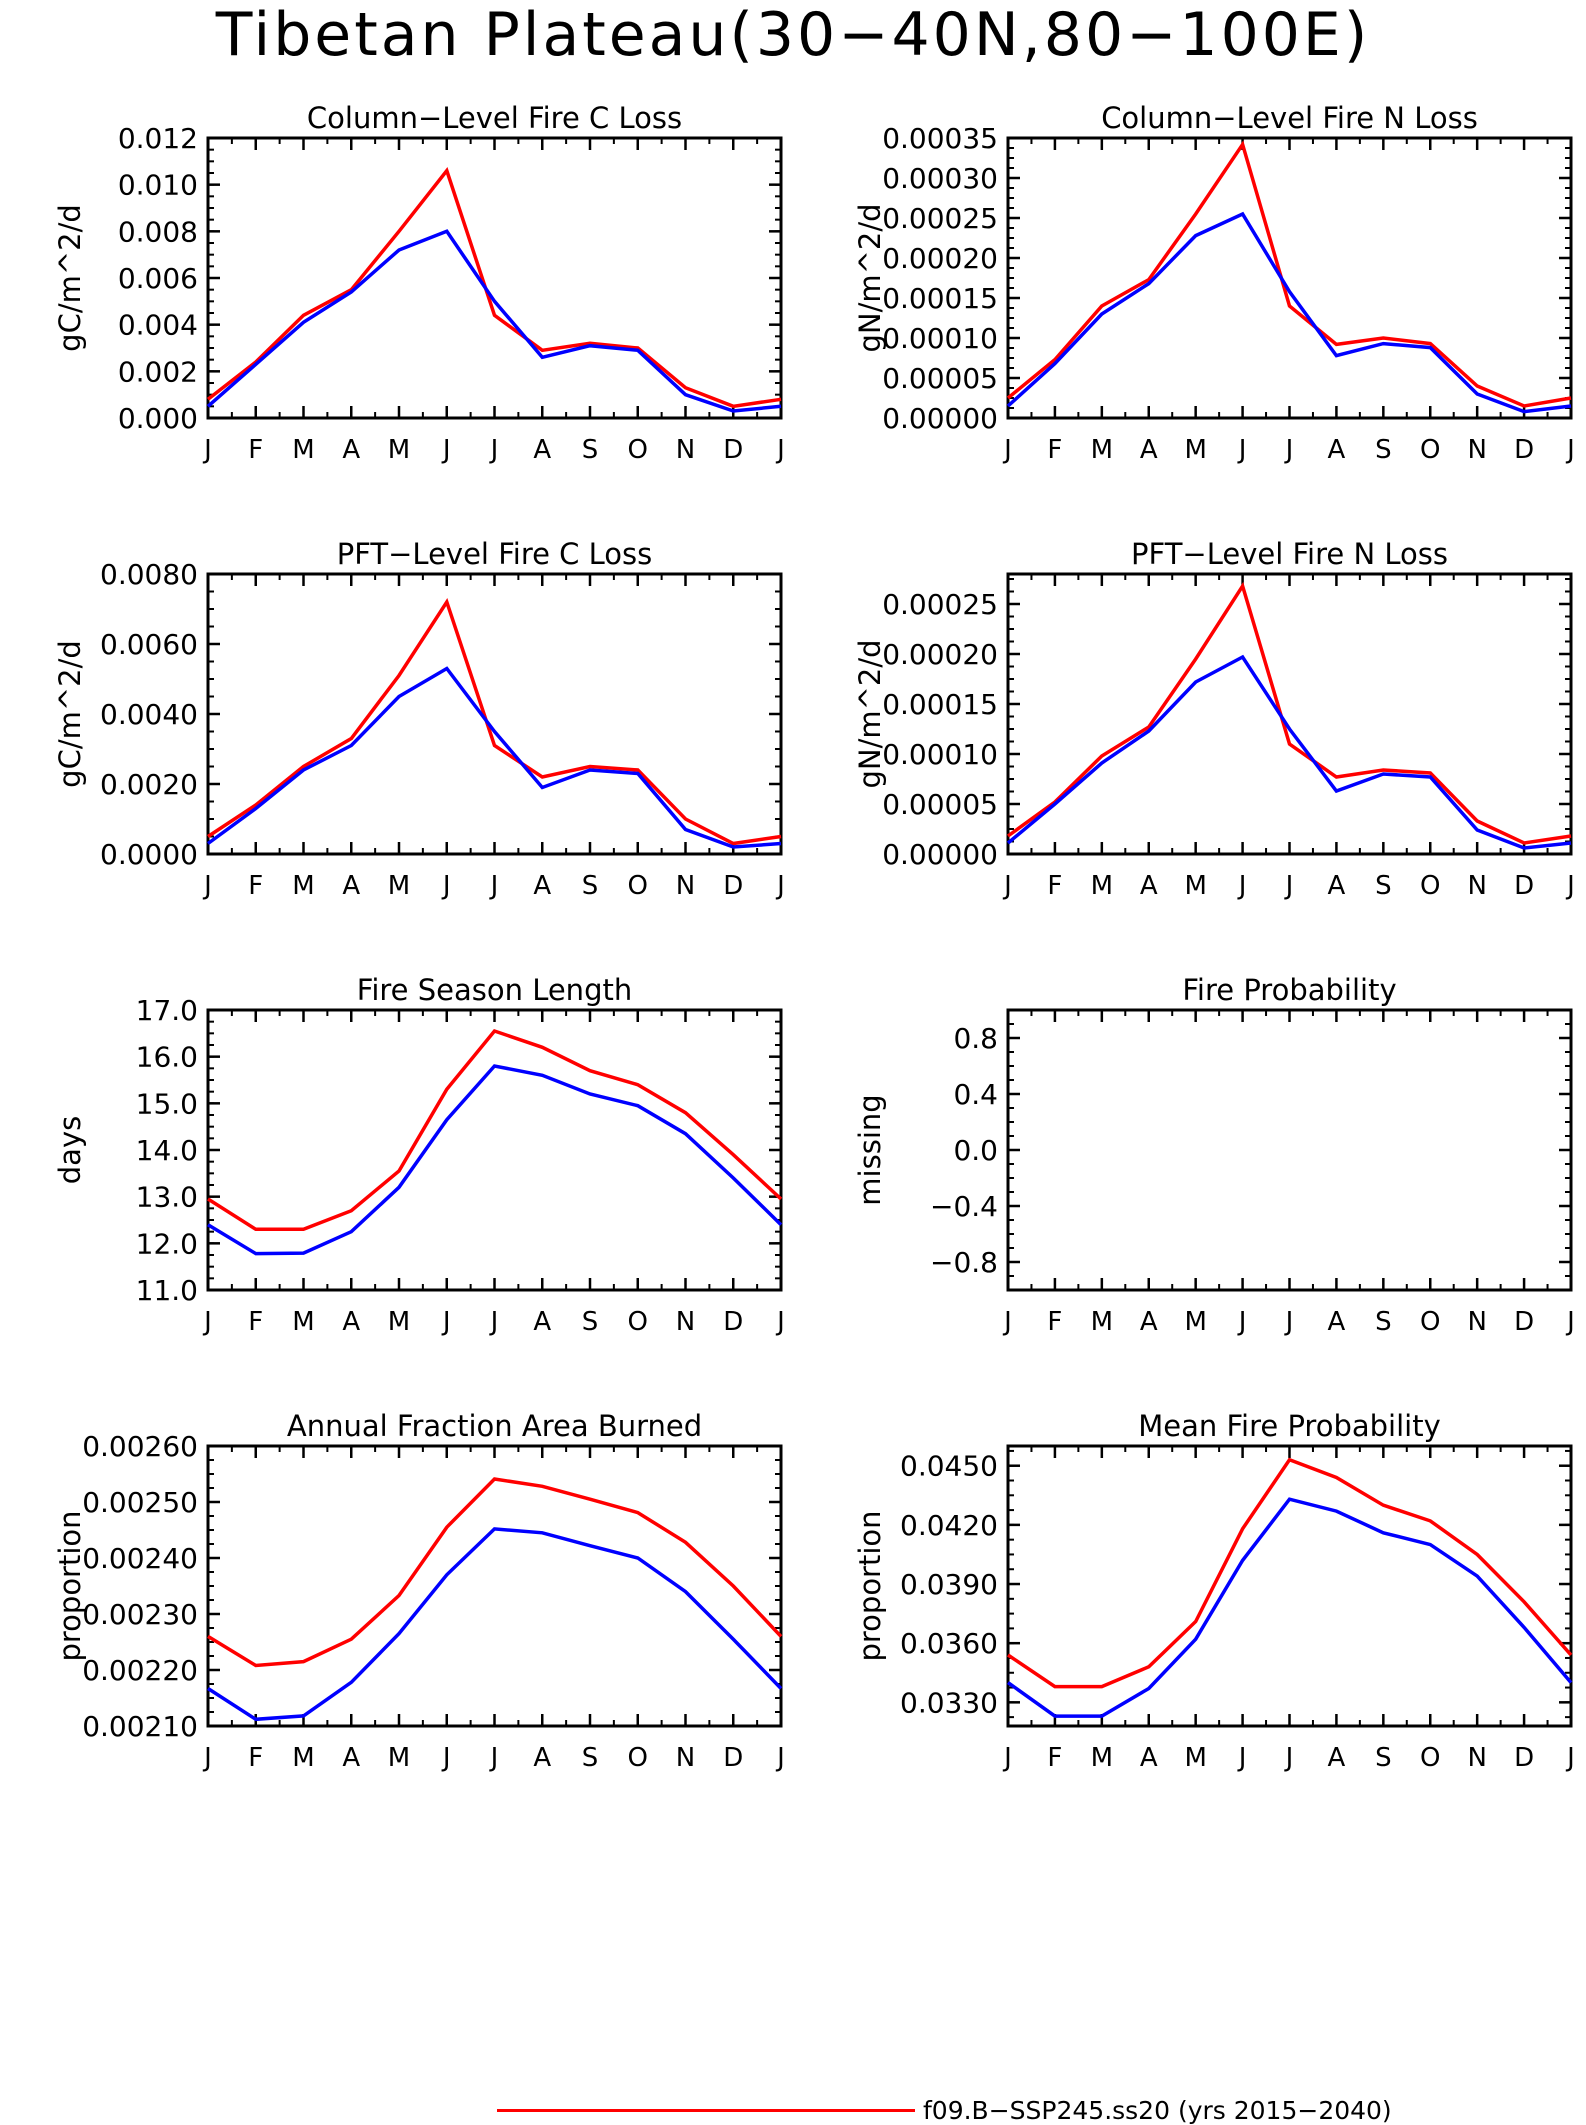 Image resolution: width=1586 pixels, height=2125 pixels. I want to click on y-tick-label: 11.0, so click(167, 1290).